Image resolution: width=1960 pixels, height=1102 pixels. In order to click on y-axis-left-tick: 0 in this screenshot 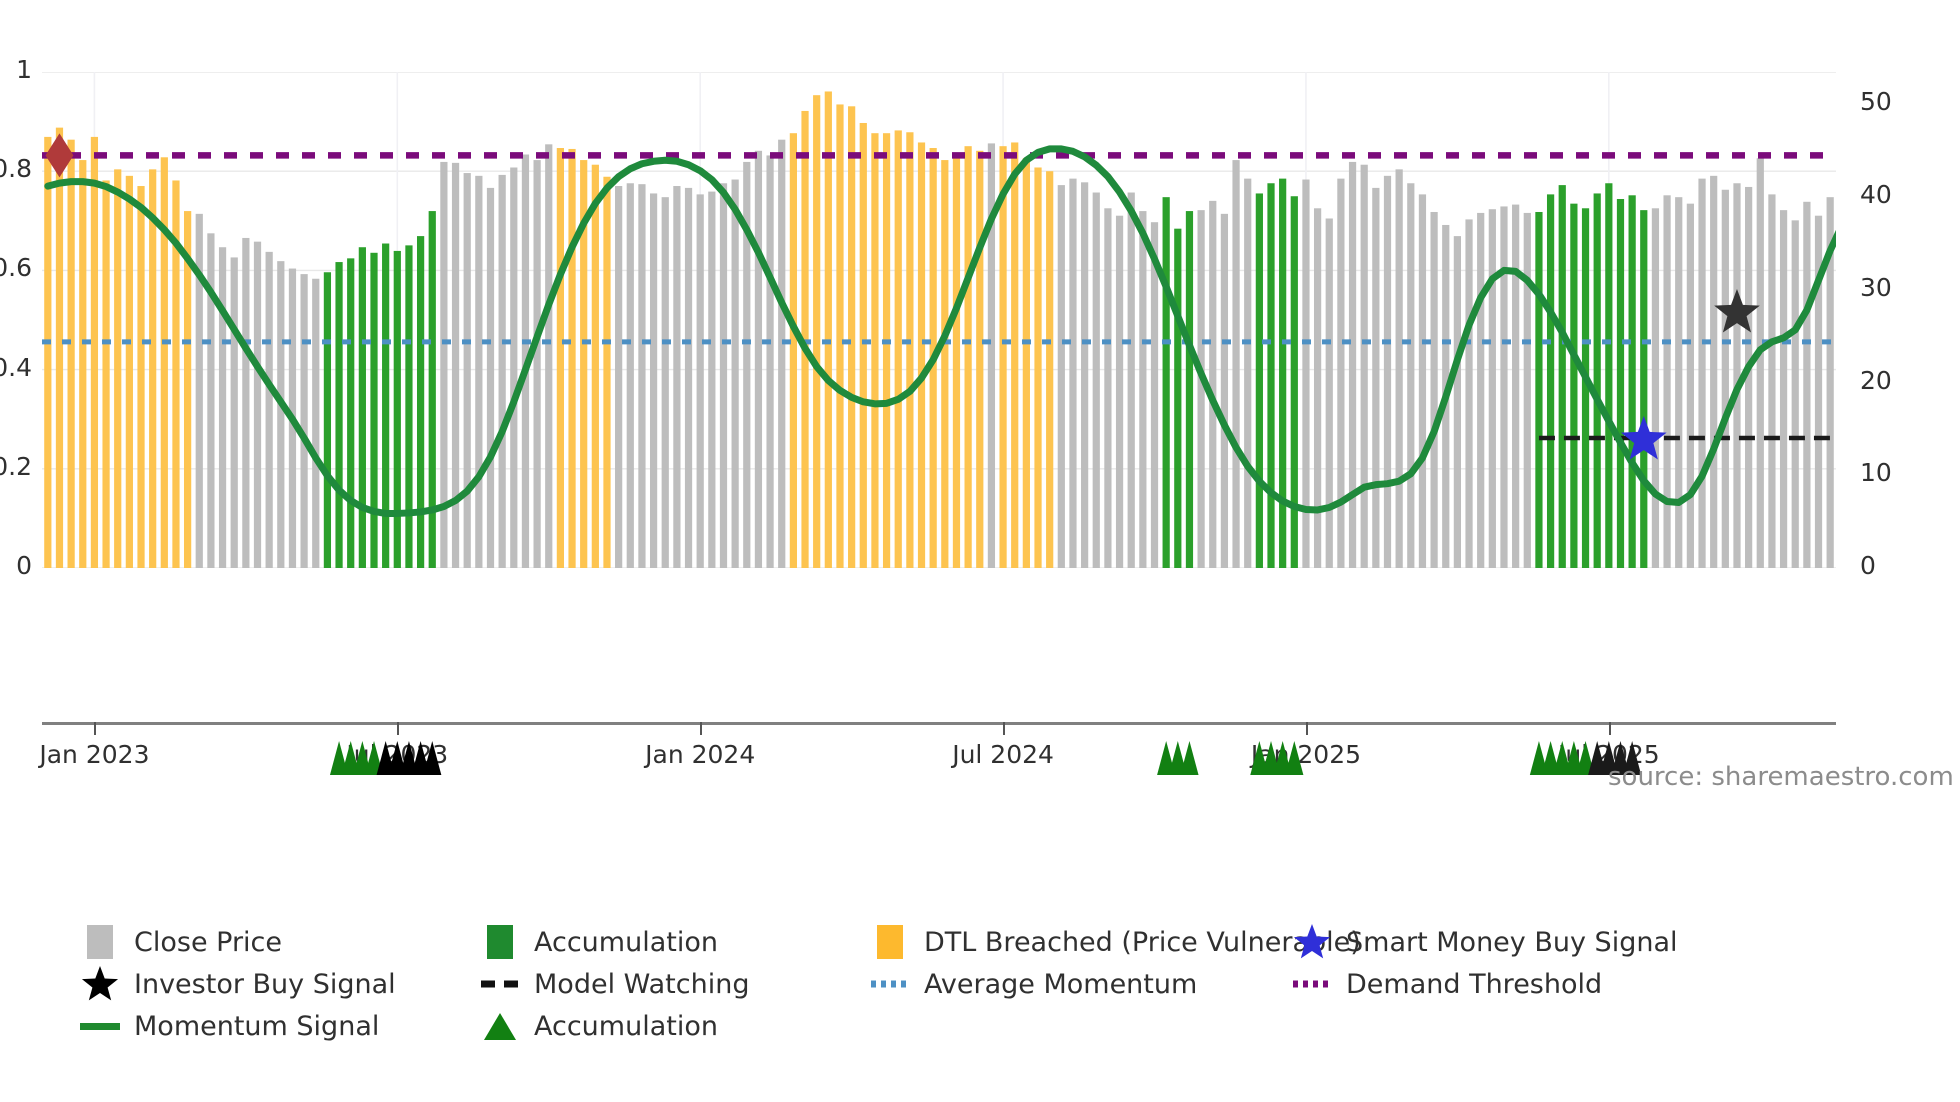, I will do `click(24, 565)`.